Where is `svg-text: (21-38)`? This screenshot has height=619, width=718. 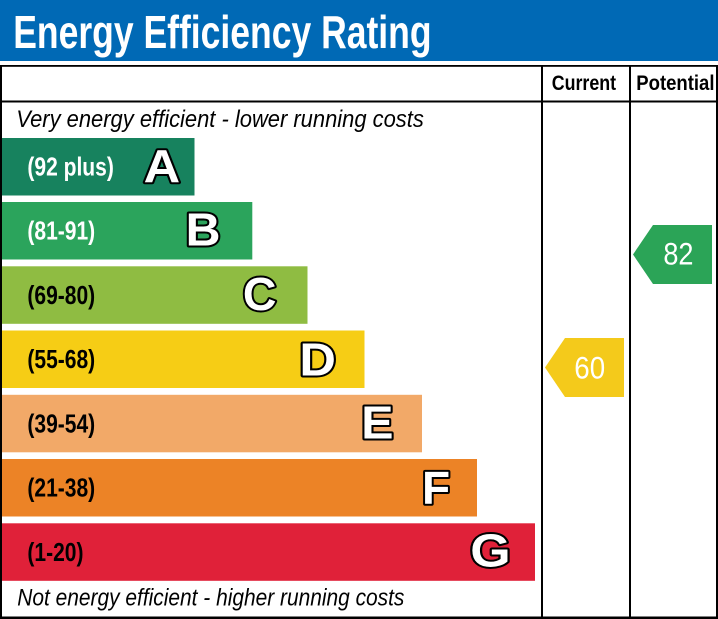 svg-text: (21-38) is located at coordinates (61, 488).